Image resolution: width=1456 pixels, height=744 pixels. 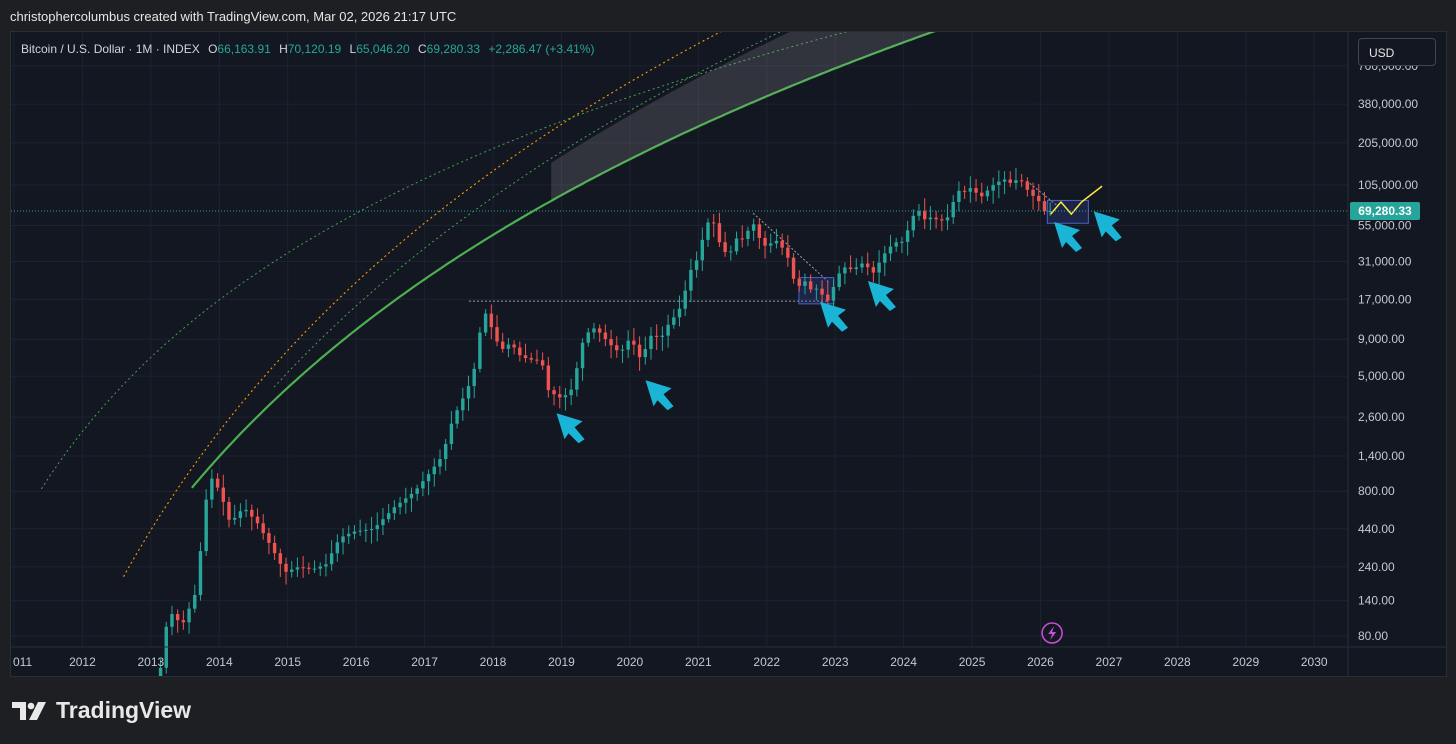 I want to click on y-tick-label: 1,400.00, so click(x=1381, y=456).